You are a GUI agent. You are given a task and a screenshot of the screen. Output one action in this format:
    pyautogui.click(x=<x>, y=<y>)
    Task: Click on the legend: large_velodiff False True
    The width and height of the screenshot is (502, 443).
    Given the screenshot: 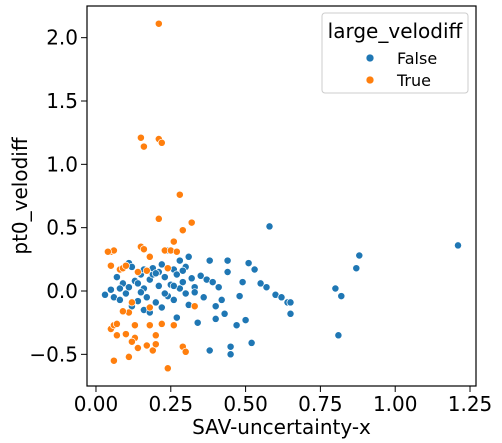 What is the action you would take?
    pyautogui.click(x=395, y=53)
    